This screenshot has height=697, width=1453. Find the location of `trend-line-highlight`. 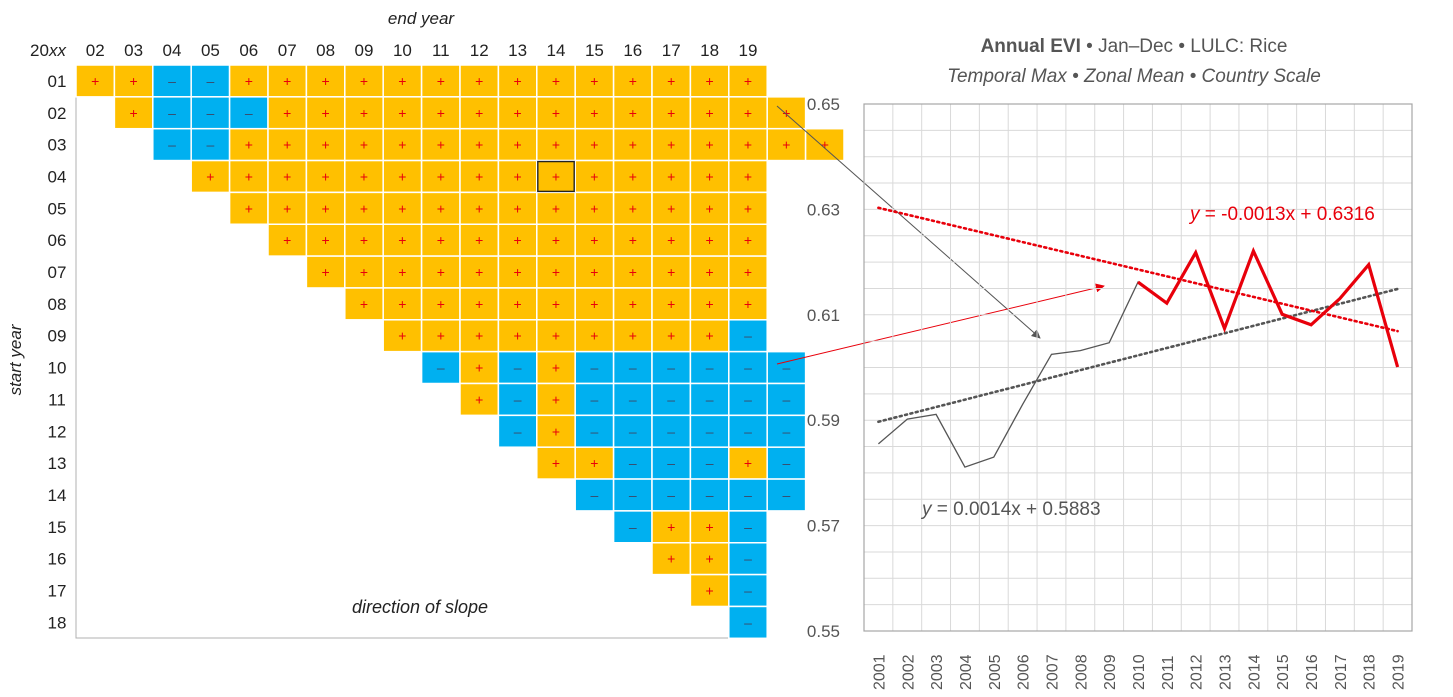

trend-line-highlight is located at coordinates (1138, 269).